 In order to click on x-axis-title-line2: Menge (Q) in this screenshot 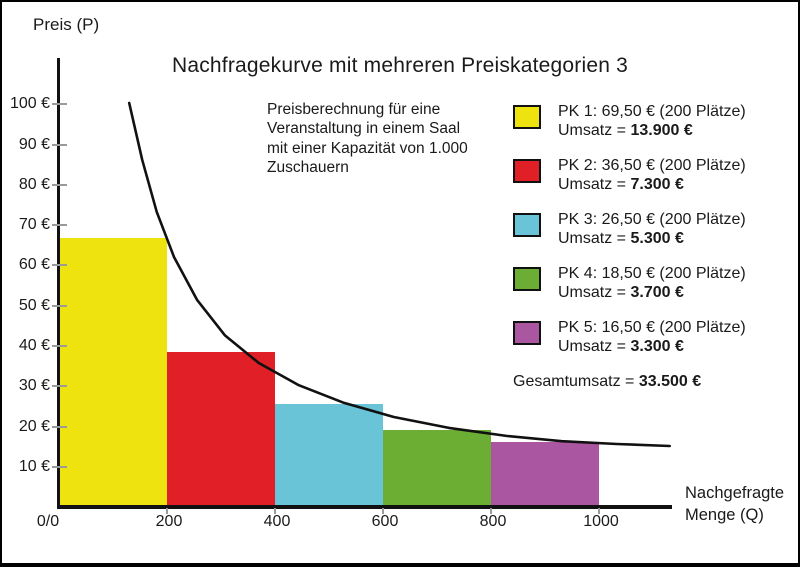, I will do `click(724, 515)`.